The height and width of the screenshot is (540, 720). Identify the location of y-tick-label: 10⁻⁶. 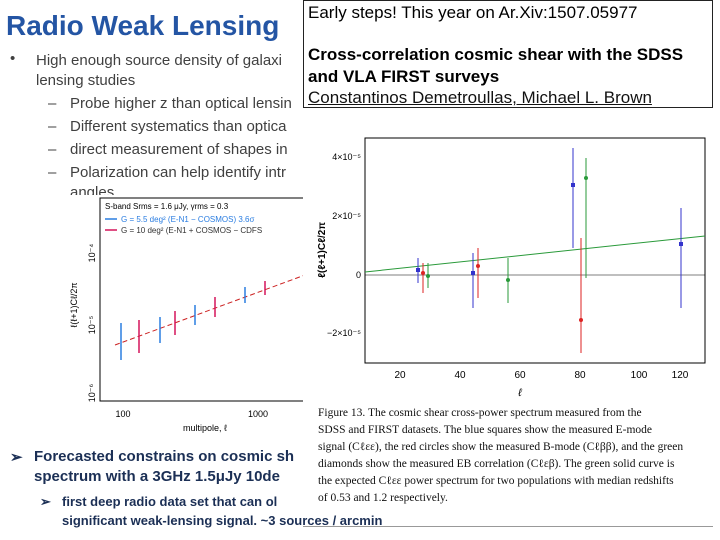
(92, 392).